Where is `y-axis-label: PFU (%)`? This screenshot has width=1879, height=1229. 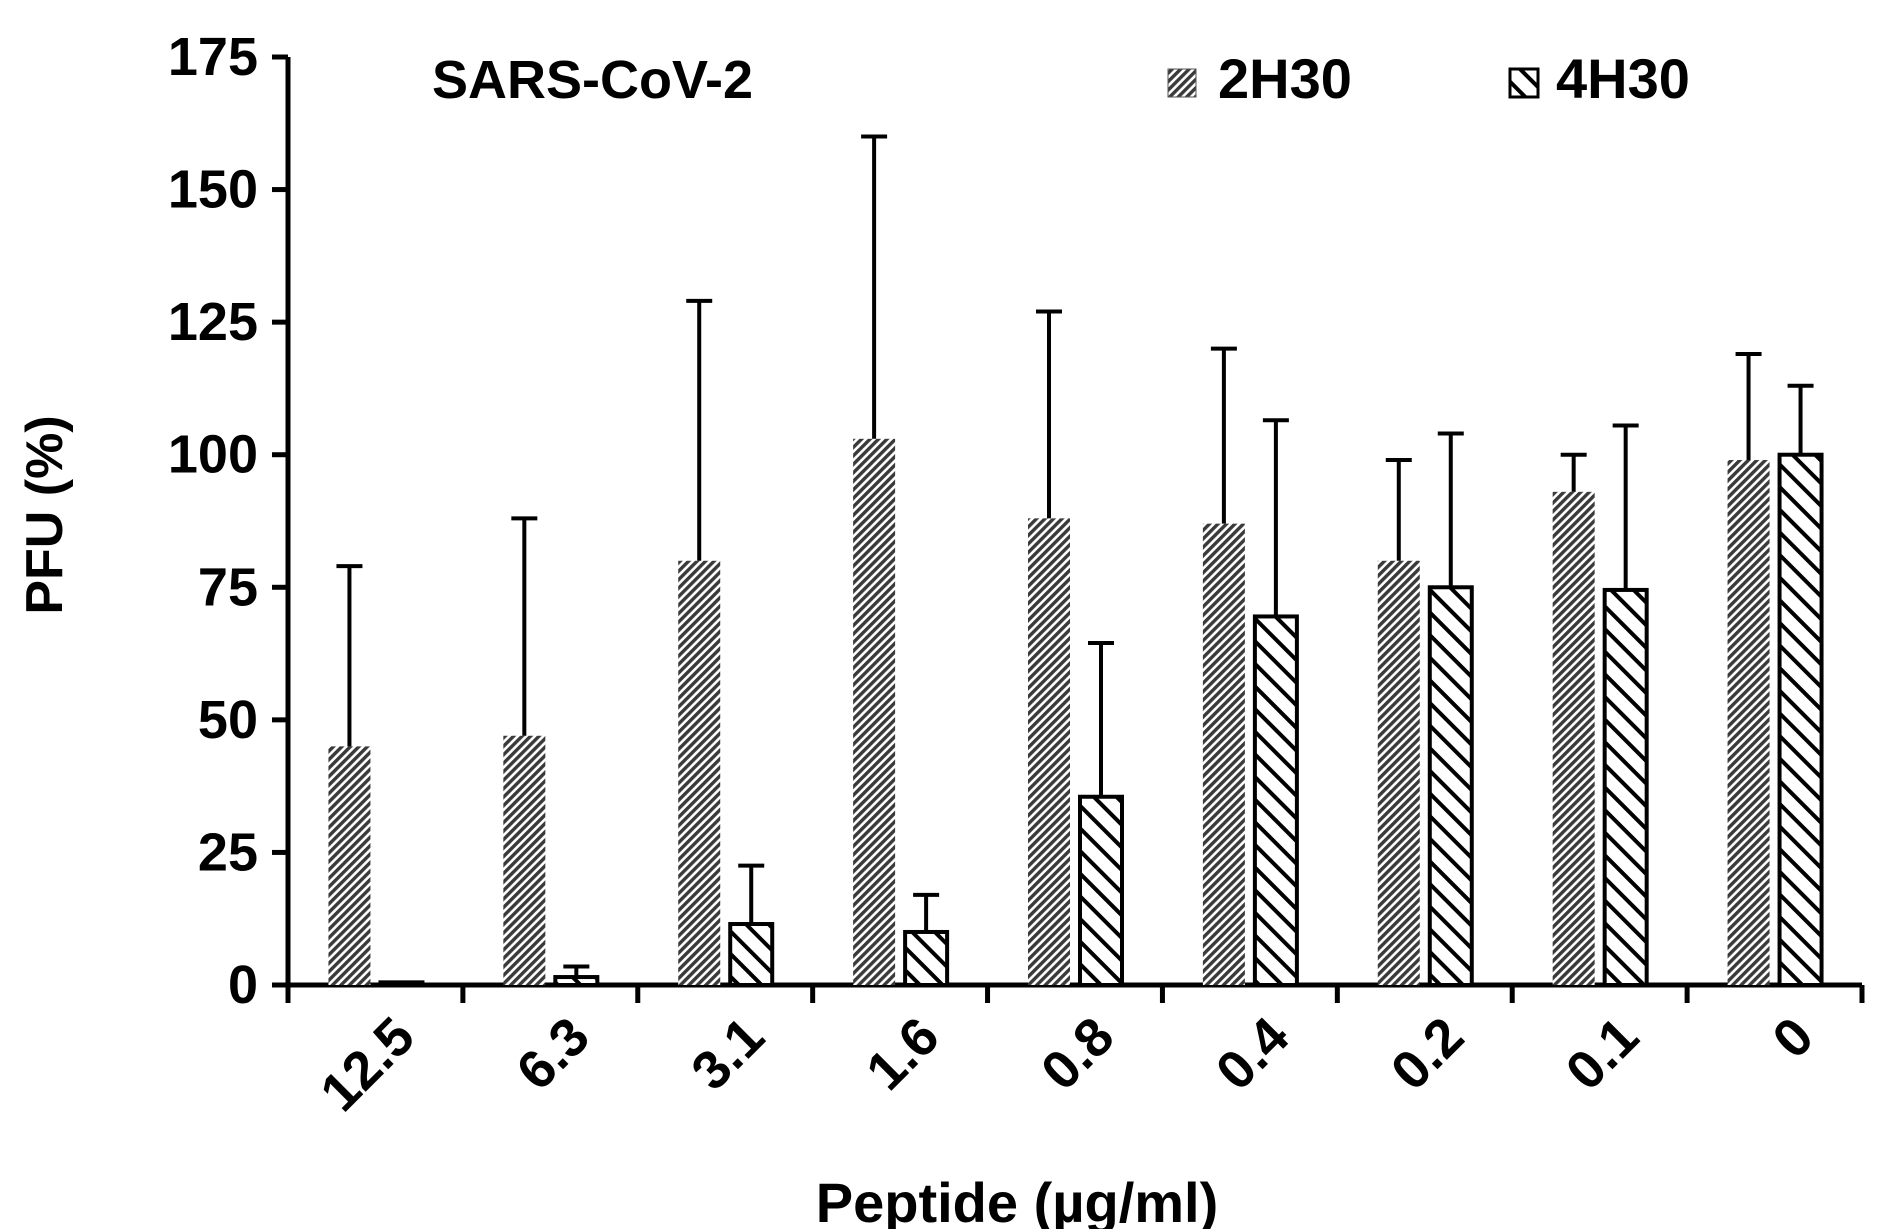 y-axis-label: PFU (%) is located at coordinates (45, 514).